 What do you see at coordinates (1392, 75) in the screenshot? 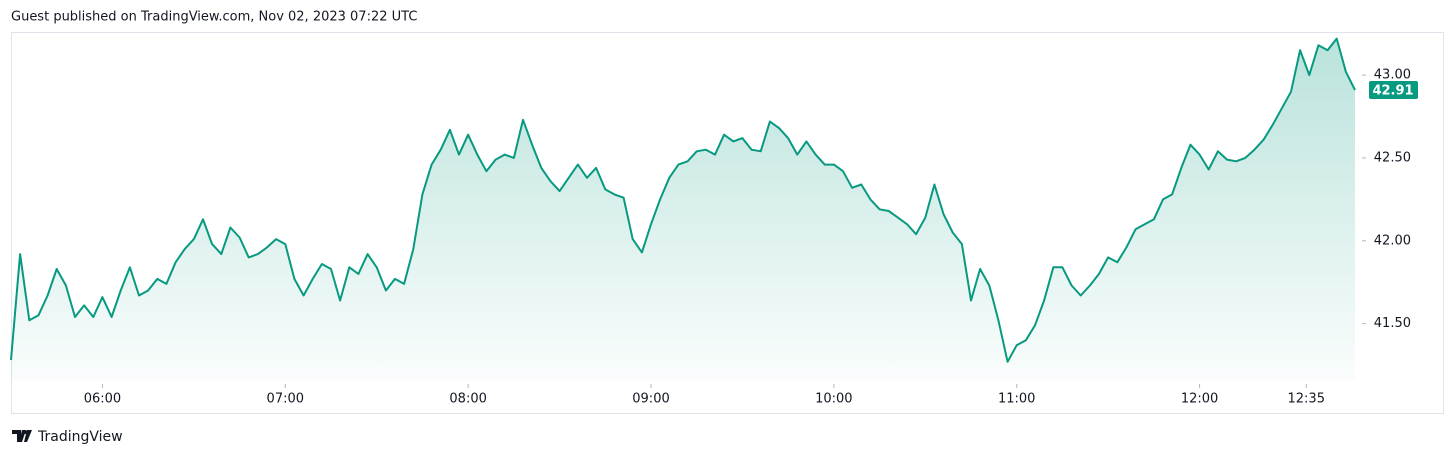
I see `y-tick-label: 43.00` at bounding box center [1392, 75].